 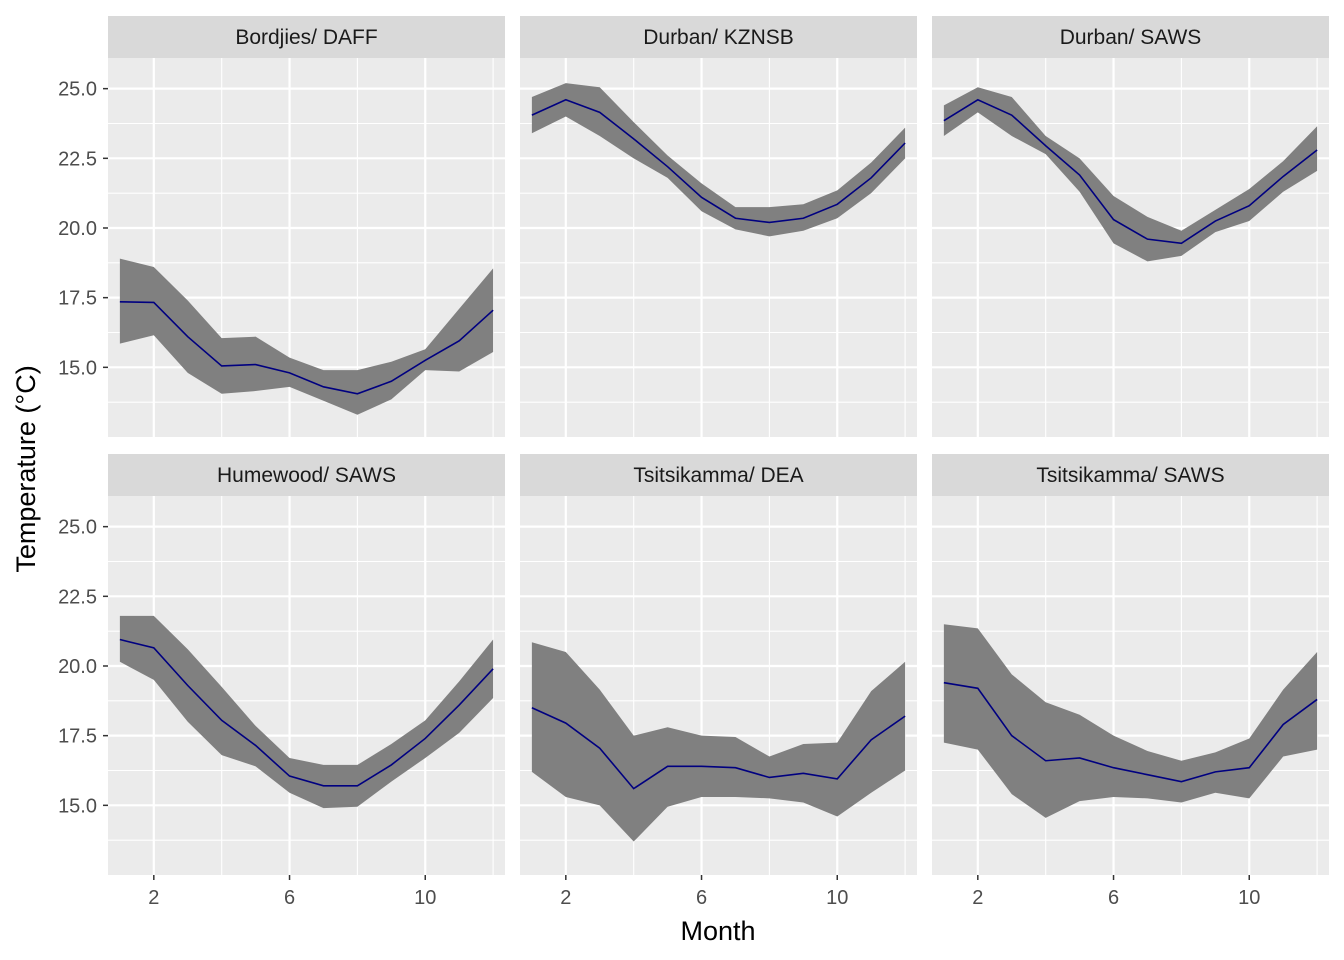 I want to click on facet-panel: Tsitsikamma/ DEA, so click(x=718, y=664).